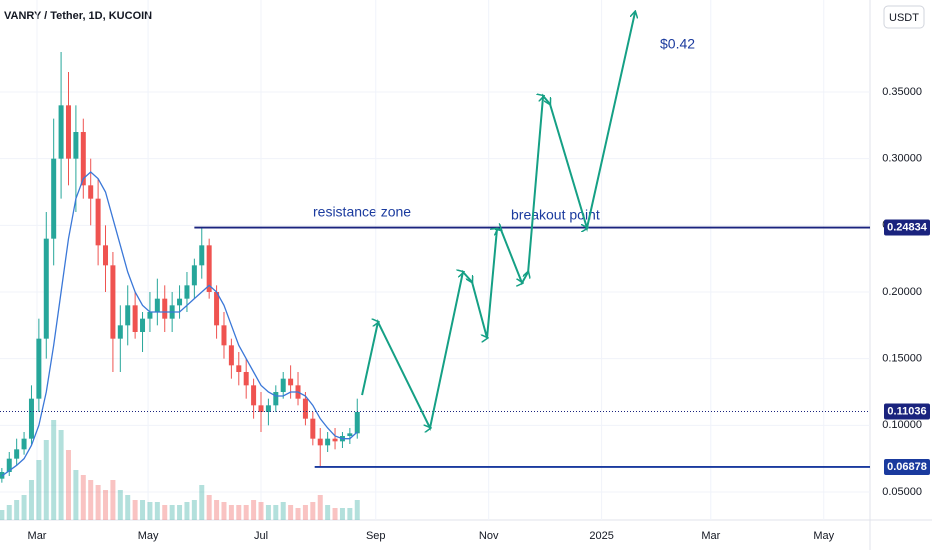  I want to click on chart-title: VANRY / Tether, 1D, KUCOIN, so click(78, 16).